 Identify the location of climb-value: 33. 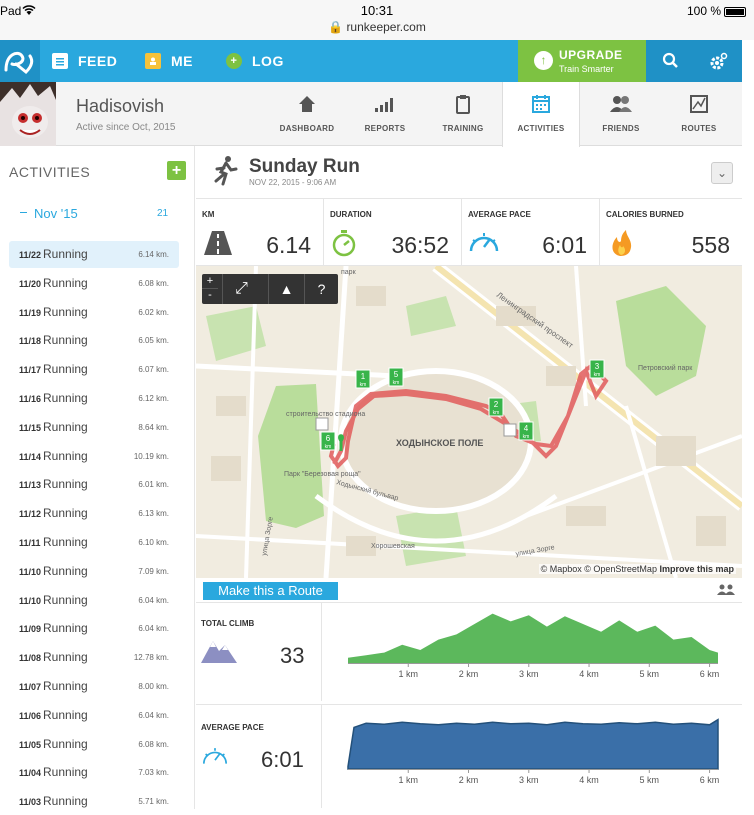
(292, 655).